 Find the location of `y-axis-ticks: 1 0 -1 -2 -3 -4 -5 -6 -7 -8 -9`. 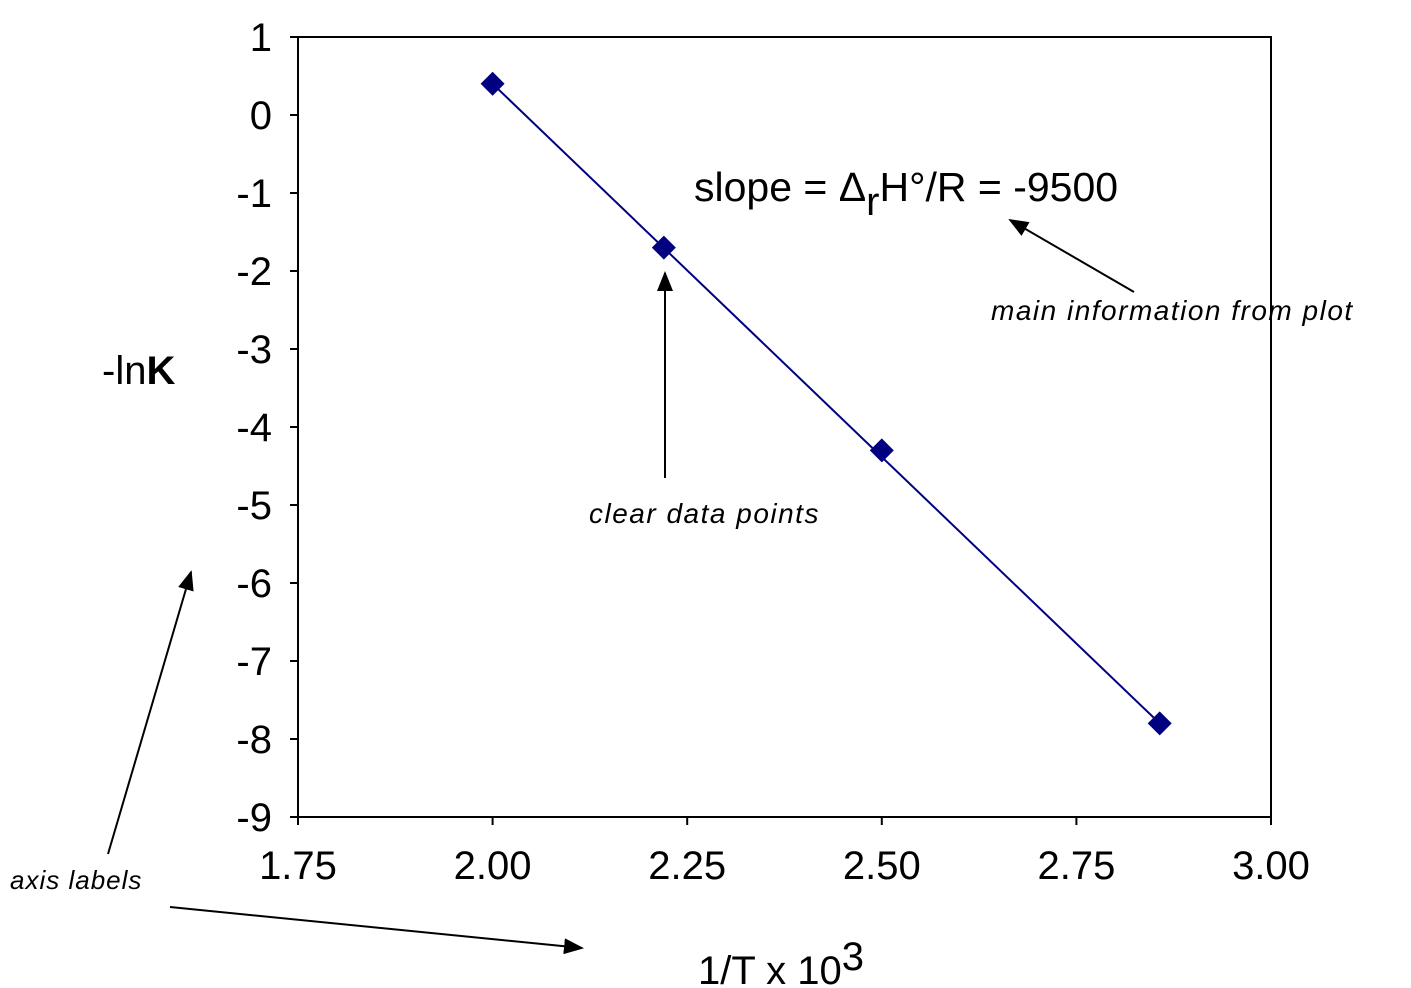

y-axis-ticks: 1 0 -1 -2 -3 -4 -5 -6 -7 -8 -9 is located at coordinates (267, 428).